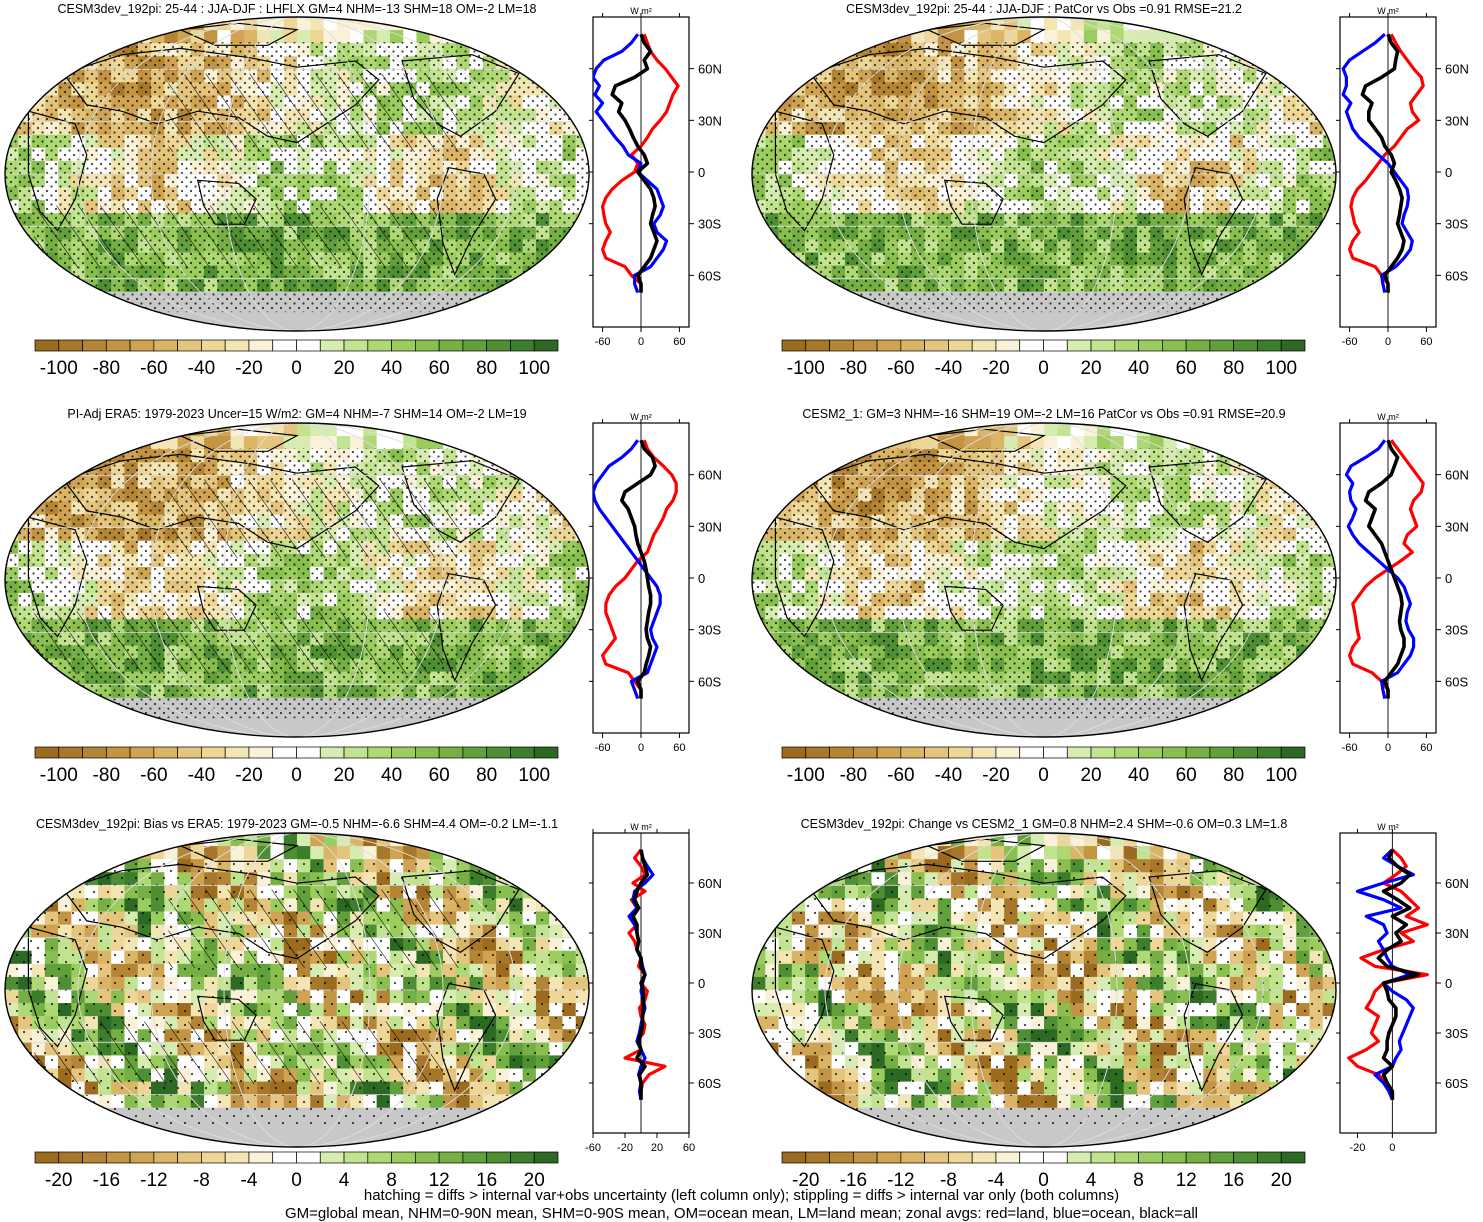 This screenshot has height=1222, width=1483. Describe the element at coordinates (1383, 163) in the screenshot. I see `all-zonal-line` at that location.